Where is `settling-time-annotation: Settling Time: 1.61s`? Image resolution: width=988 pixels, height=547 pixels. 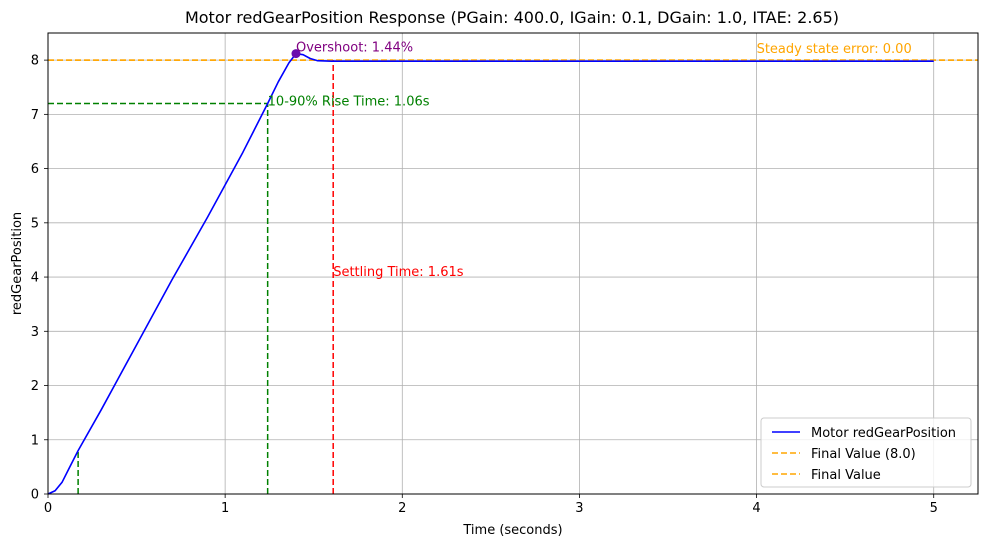 settling-time-annotation: Settling Time: 1.61s is located at coordinates (398, 272).